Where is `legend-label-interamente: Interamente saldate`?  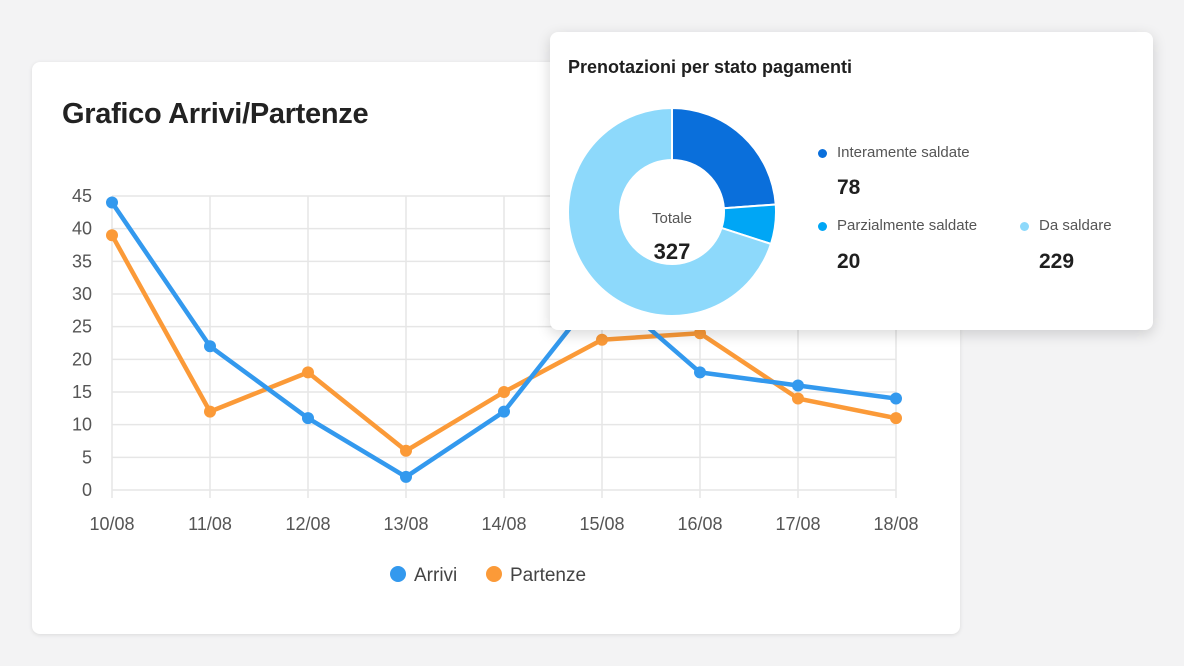
legend-label-interamente: Interamente saldate is located at coordinates (903, 152).